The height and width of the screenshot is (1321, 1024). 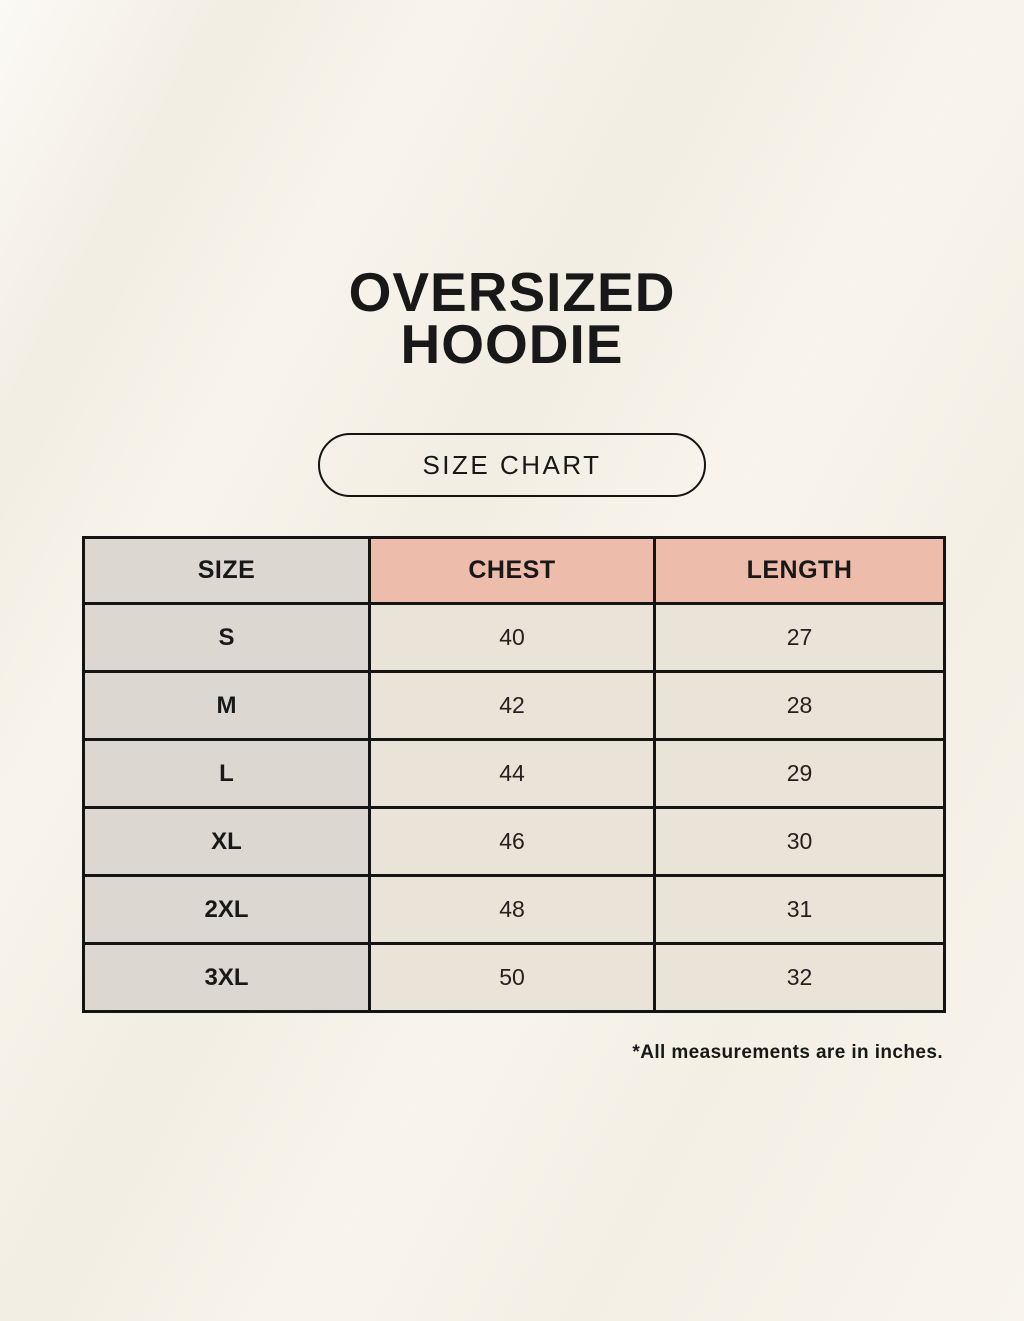 I want to click on table-row: S 40 27, so click(x=514, y=637).